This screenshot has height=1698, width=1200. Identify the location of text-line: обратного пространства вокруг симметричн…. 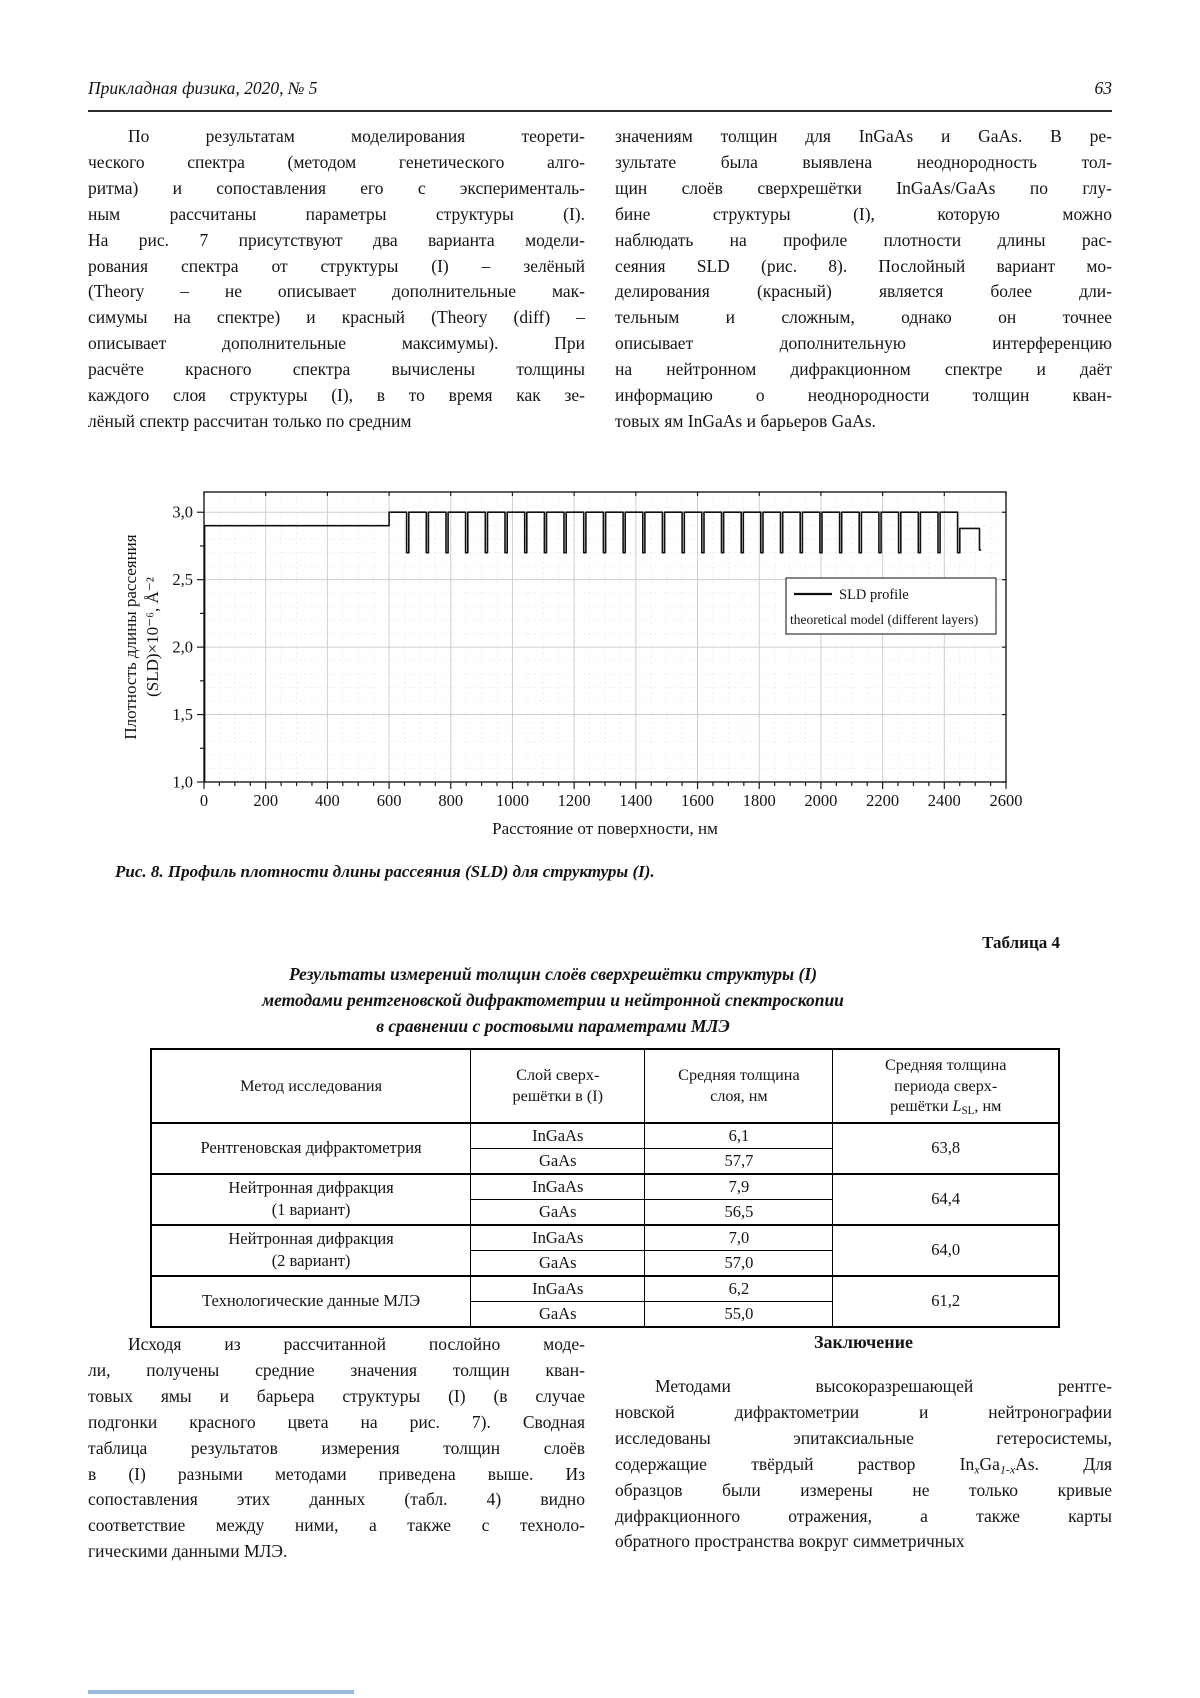
(790, 1541).